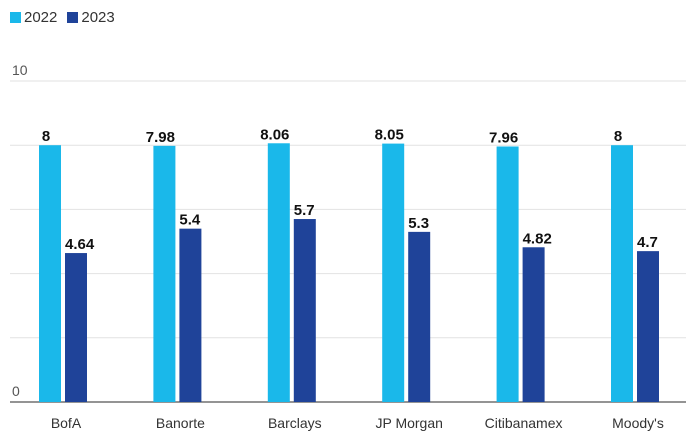  Describe the element at coordinates (418, 223) in the screenshot. I see `data-label-2023-3: 5.3` at that location.